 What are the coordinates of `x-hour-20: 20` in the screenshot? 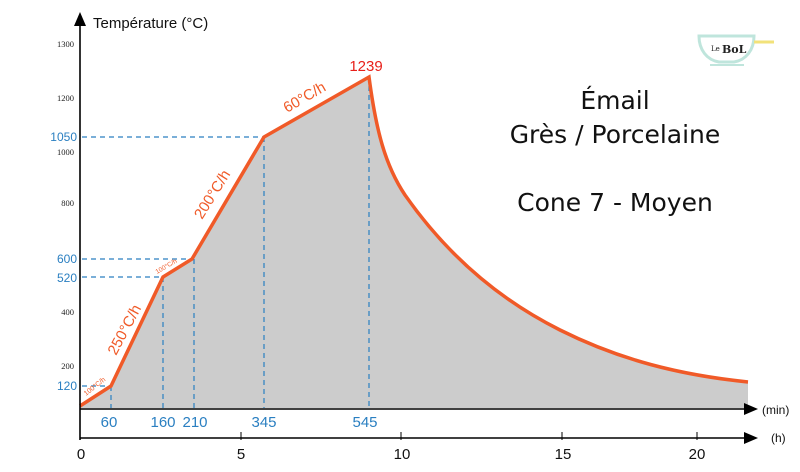 It's located at (697, 454).